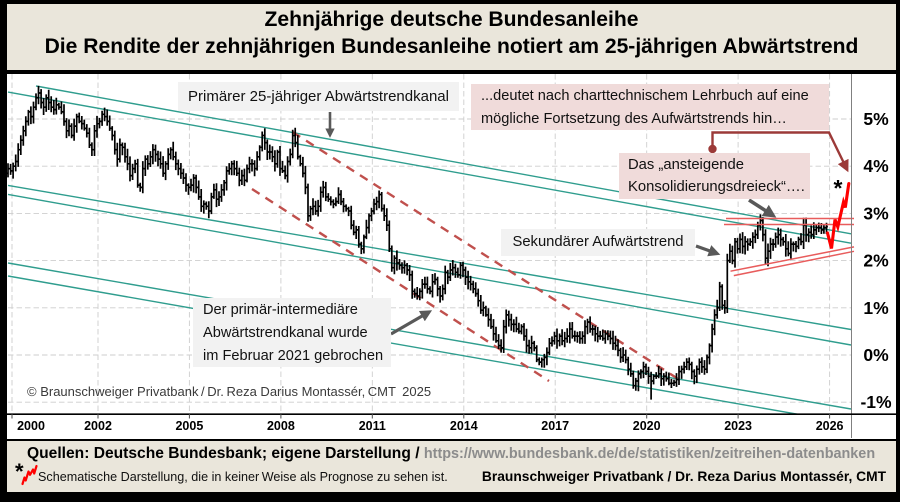  I want to click on svg-text: 2023, so click(738, 426).